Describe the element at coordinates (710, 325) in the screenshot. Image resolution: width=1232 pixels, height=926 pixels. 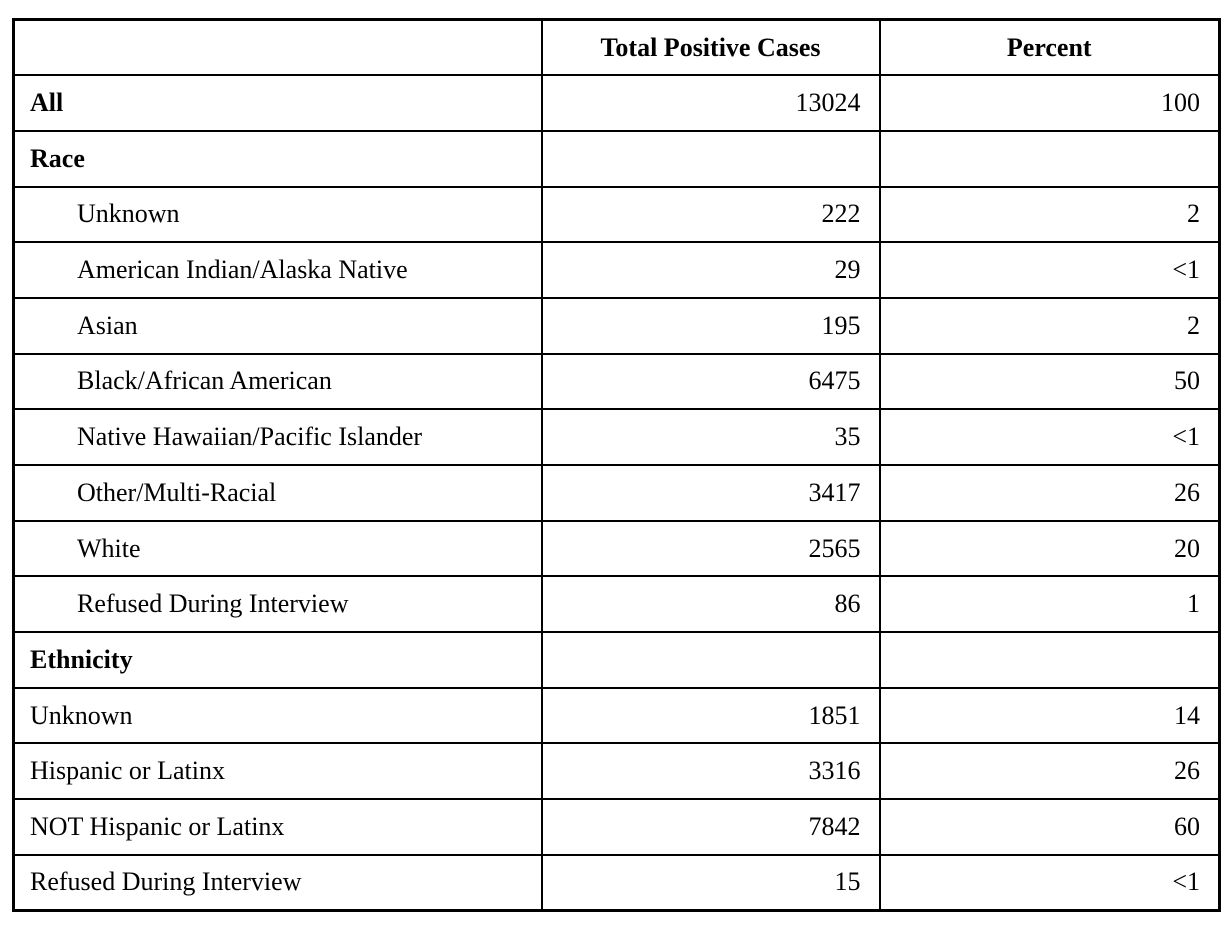
I see `cases-value: 195` at that location.